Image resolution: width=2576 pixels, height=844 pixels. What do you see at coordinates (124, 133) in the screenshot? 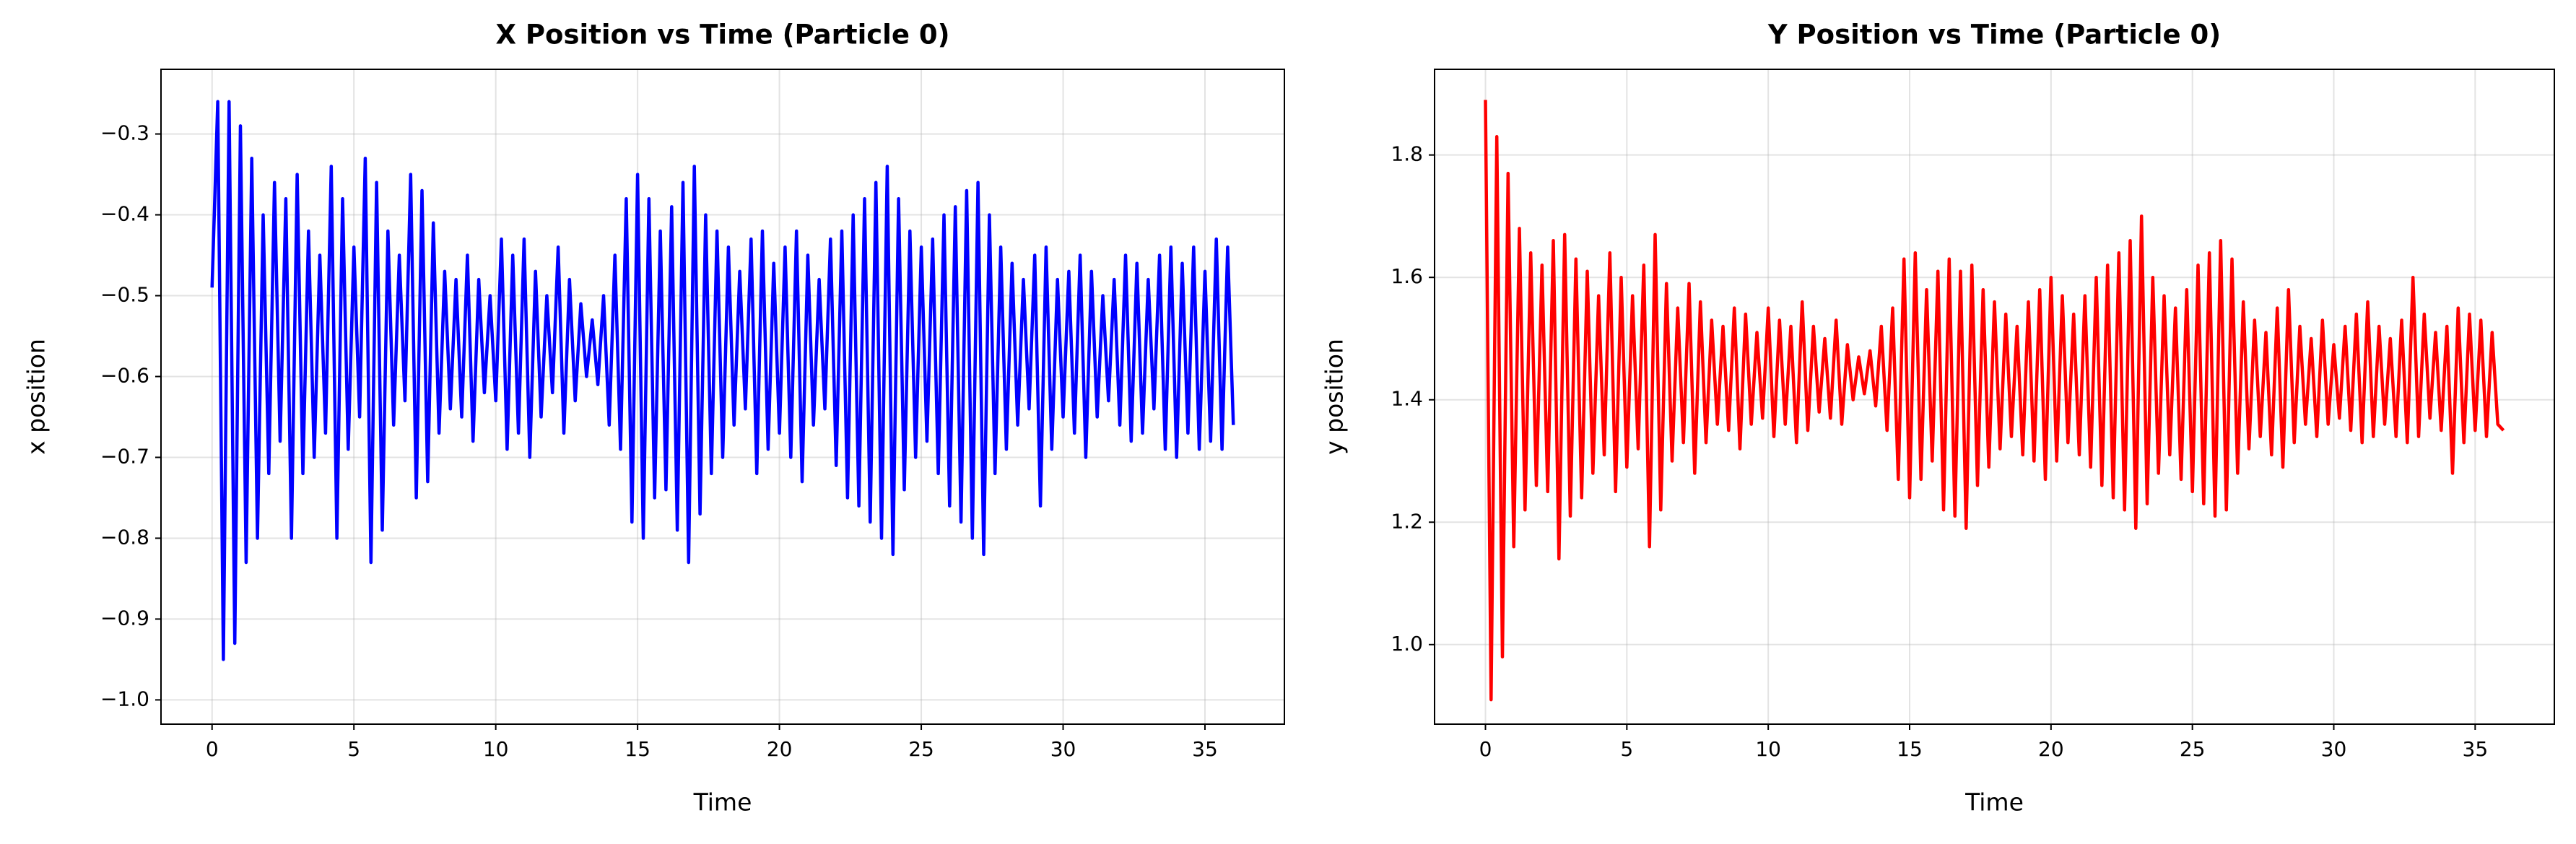
I see `y-tick-label: −0.3` at bounding box center [124, 133].